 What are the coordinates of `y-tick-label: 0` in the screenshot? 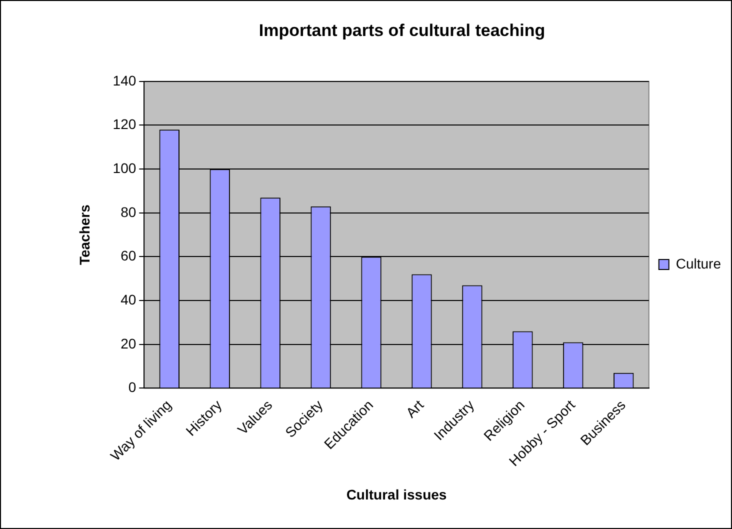 It's located at (132, 387).